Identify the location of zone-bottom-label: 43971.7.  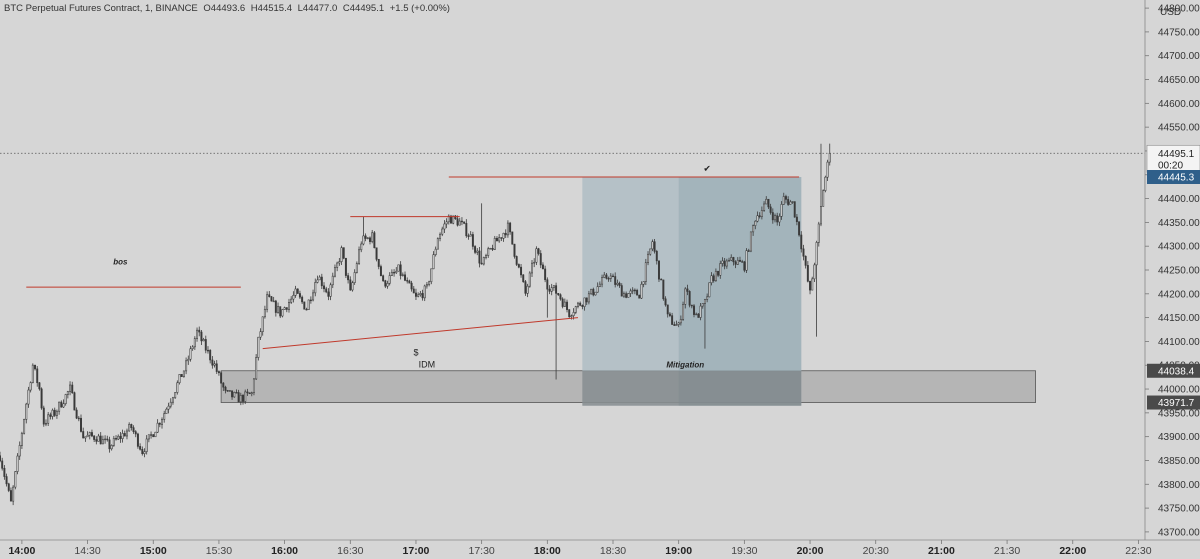
(1176, 403).